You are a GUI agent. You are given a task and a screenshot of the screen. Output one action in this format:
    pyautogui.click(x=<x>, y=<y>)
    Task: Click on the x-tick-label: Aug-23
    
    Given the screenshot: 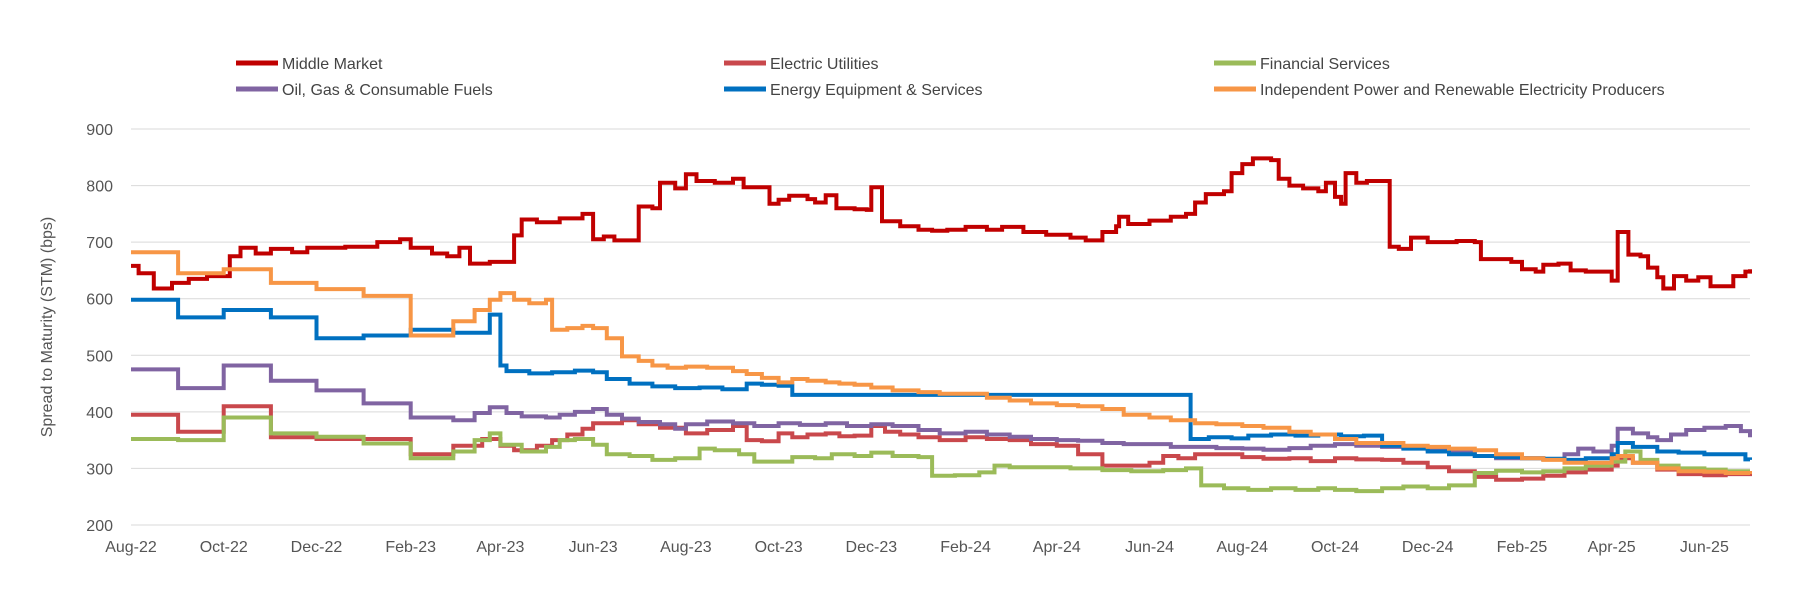 What is the action you would take?
    pyautogui.click(x=686, y=547)
    